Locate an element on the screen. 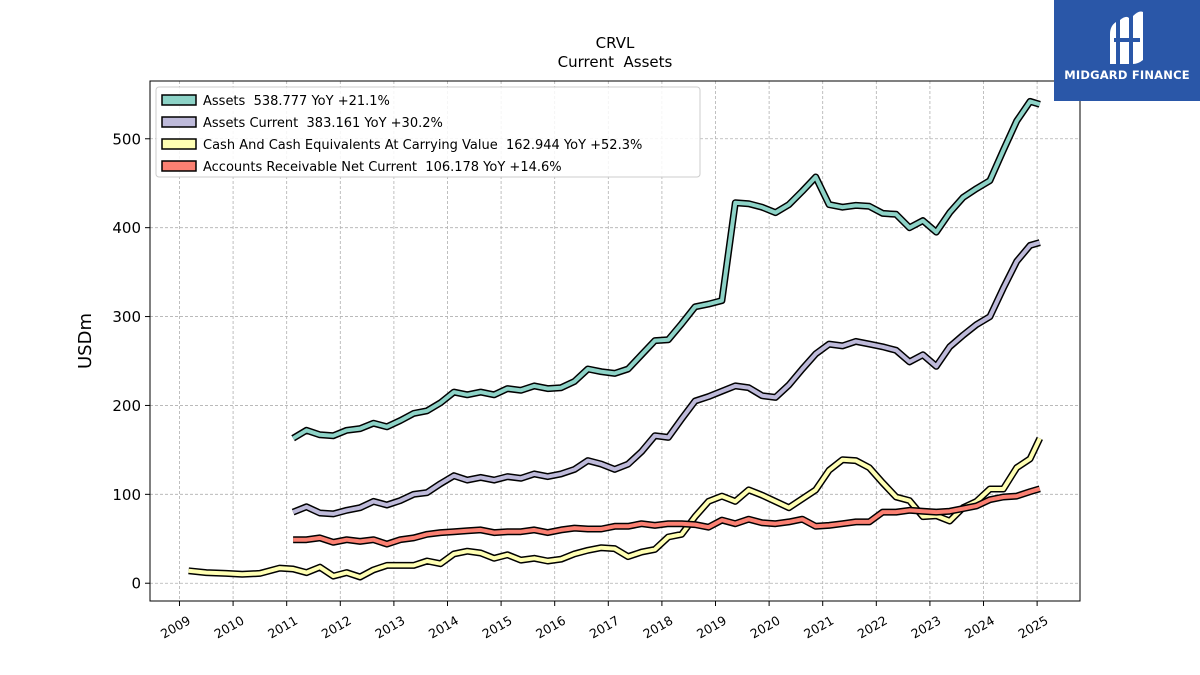 The image size is (1200, 675). x-tick-label: 2019 is located at coordinates (711, 627).